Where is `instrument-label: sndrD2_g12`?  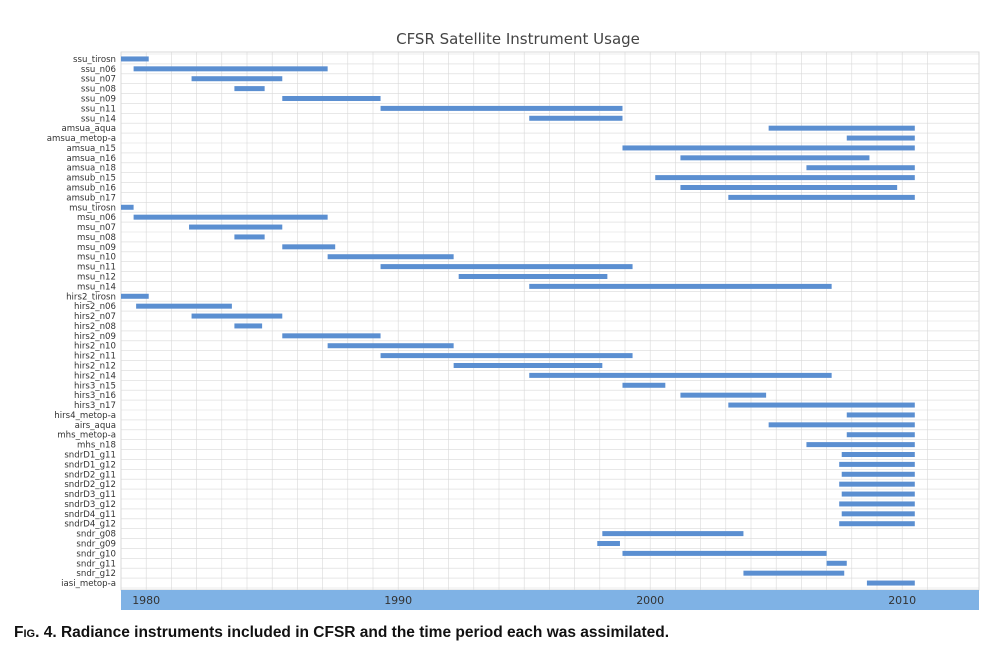 instrument-label: sndrD2_g12 is located at coordinates (90, 485).